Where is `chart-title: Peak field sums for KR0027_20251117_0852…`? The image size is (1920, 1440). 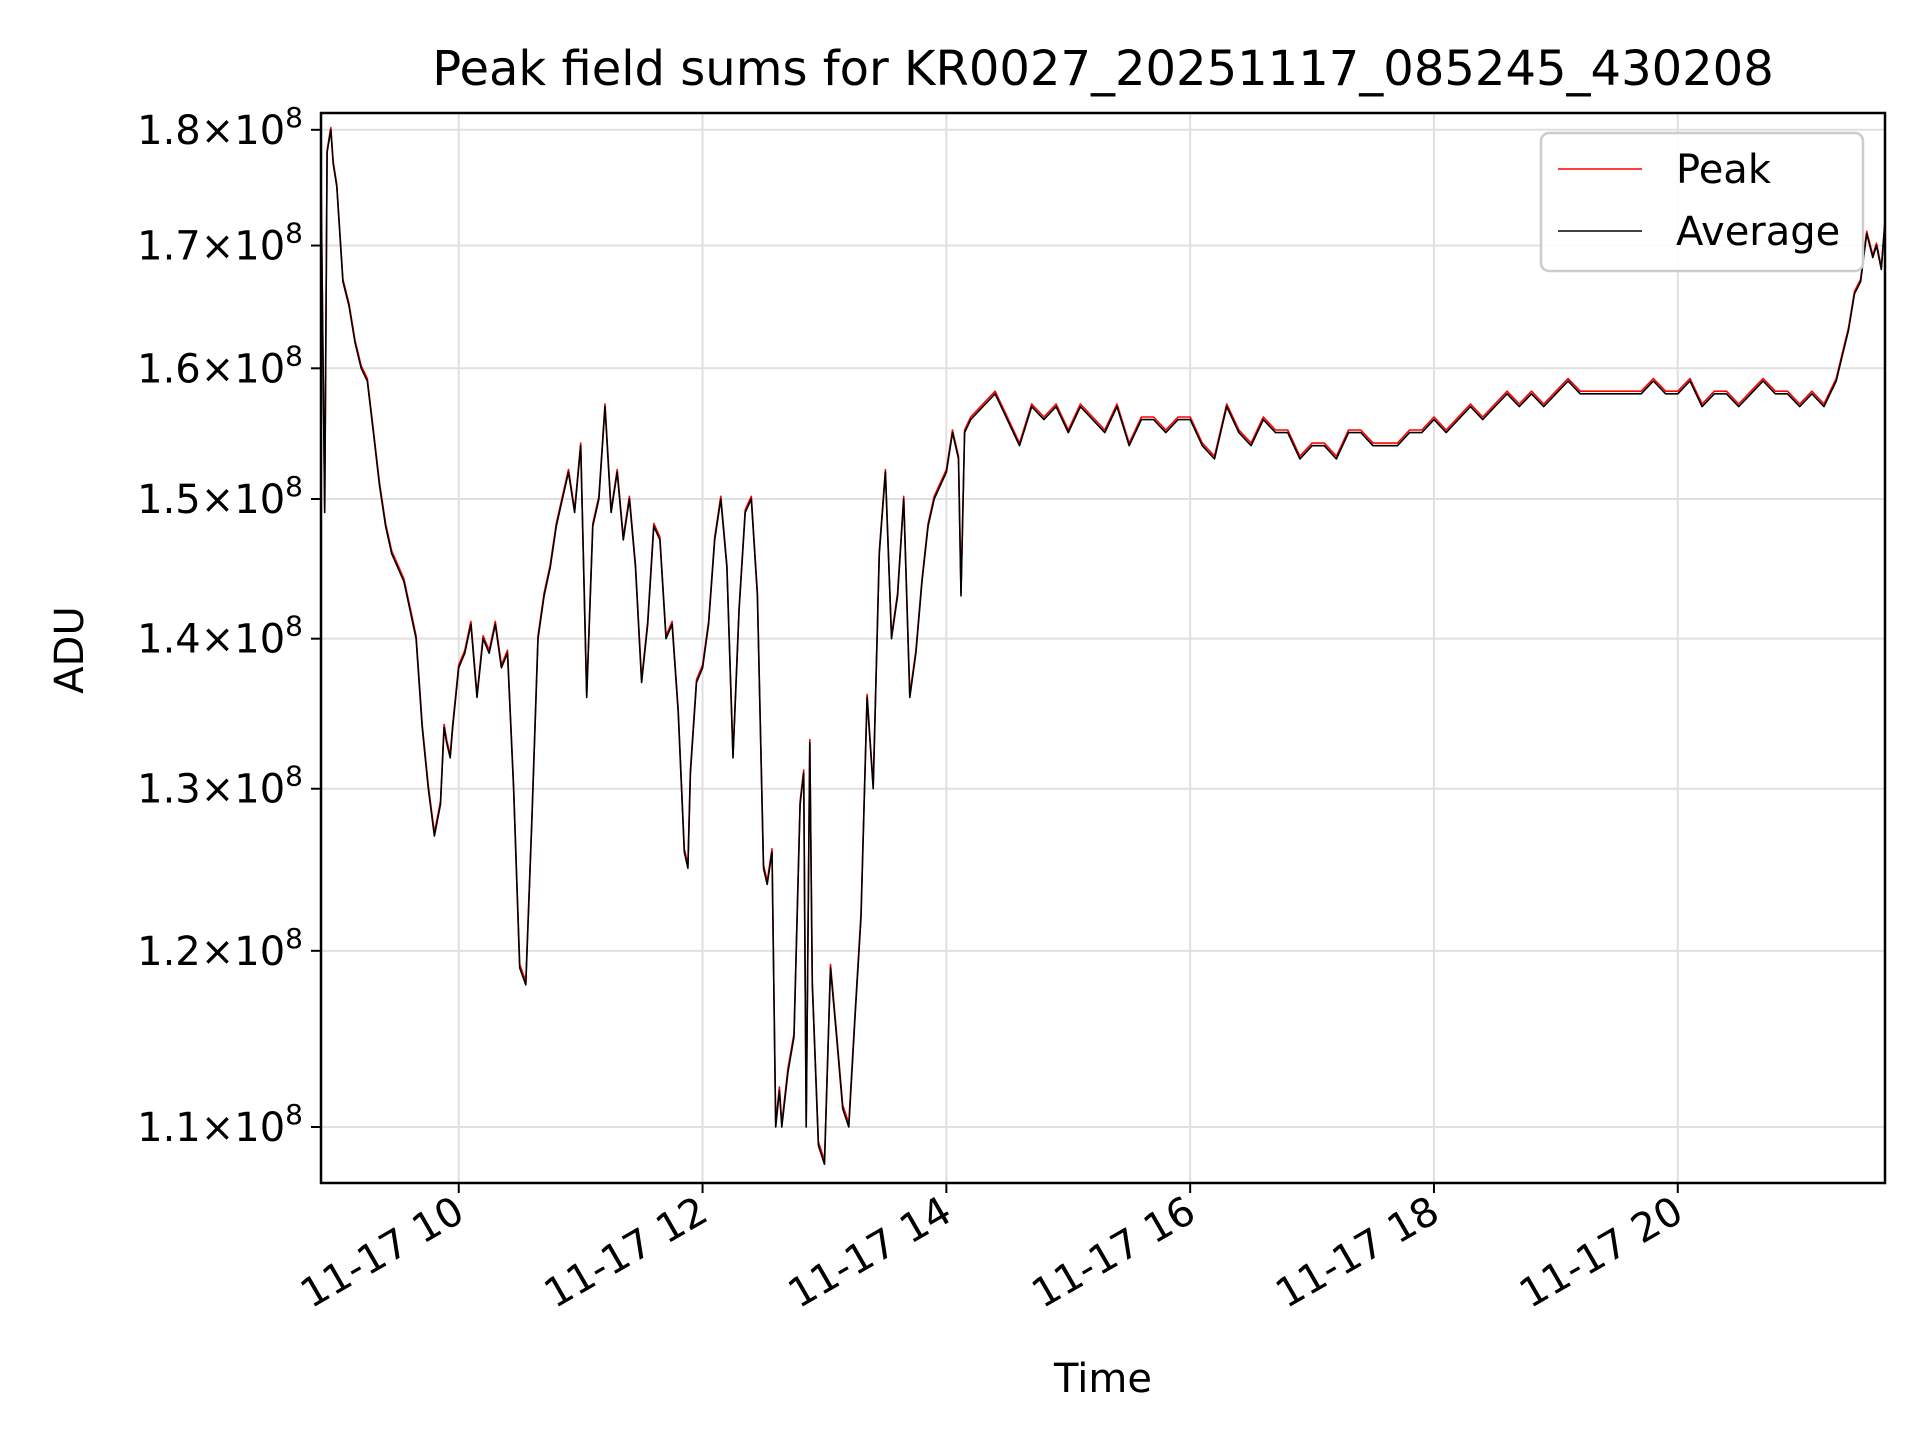
chart-title: Peak field sums for KR0027_20251117_0852… is located at coordinates (1103, 69).